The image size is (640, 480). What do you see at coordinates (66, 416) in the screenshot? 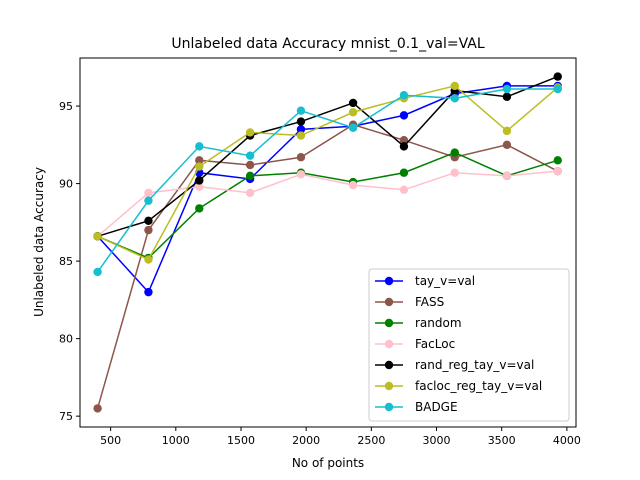
I see `y-tick-label: 75` at bounding box center [66, 416].